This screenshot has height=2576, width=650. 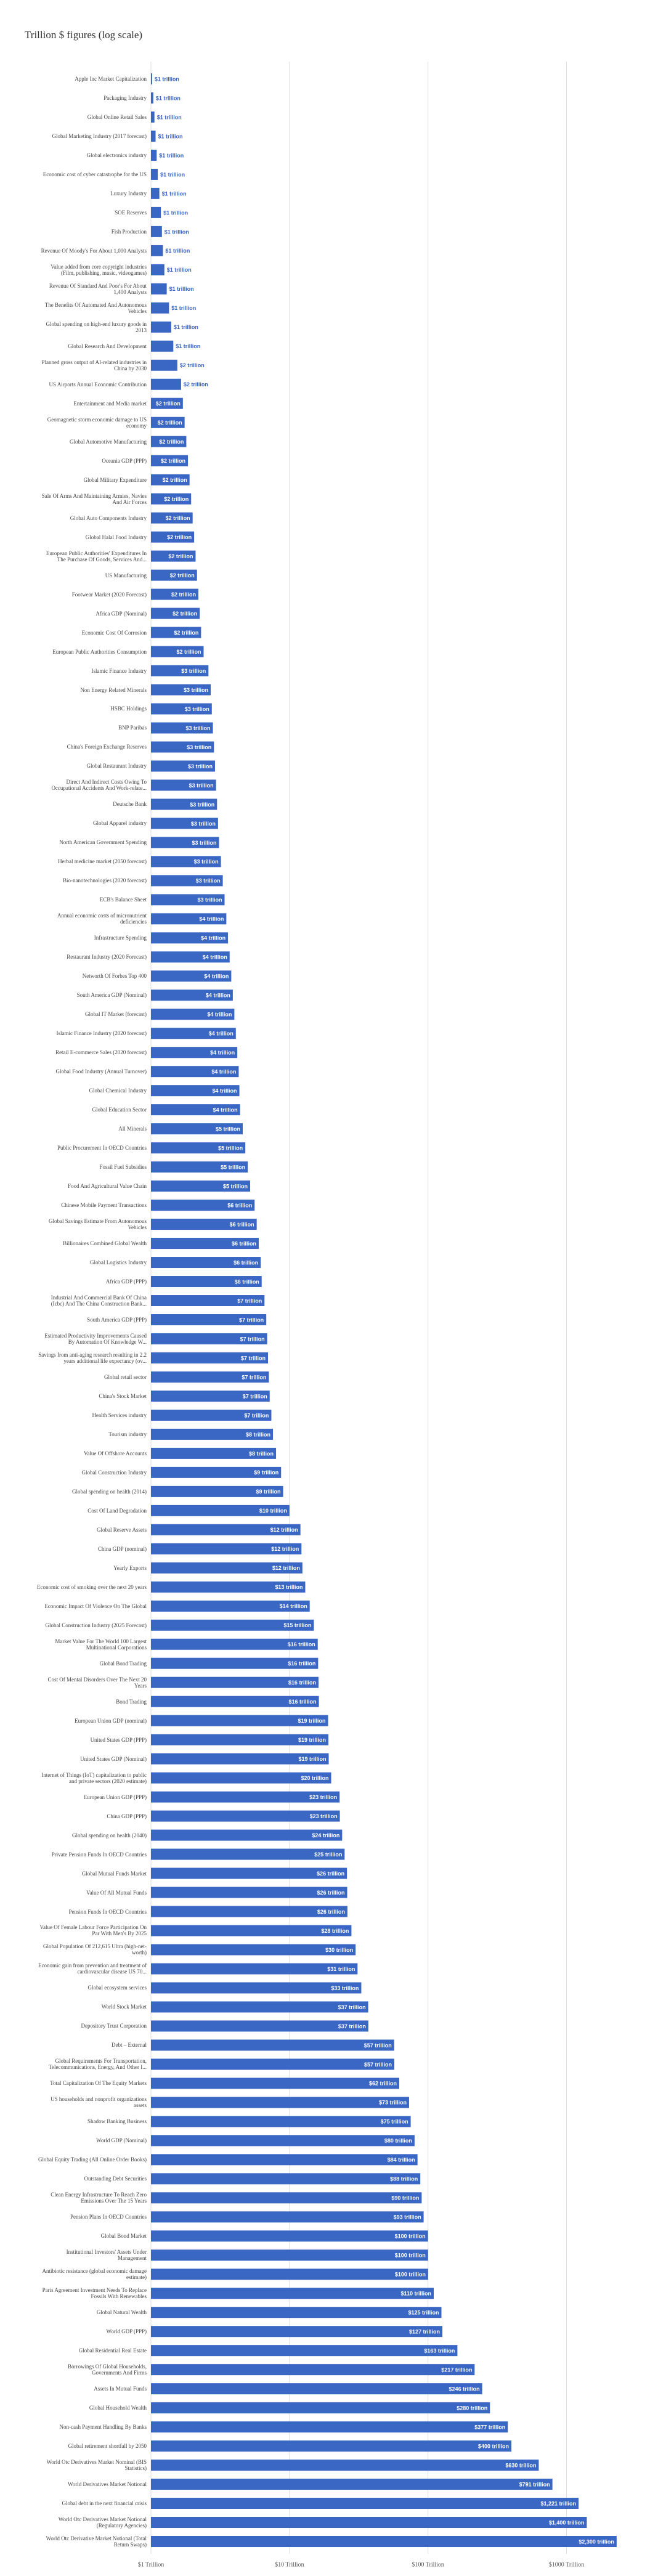 I want to click on y-tick-label: Global debt in the next financial crisis, so click(x=104, y=2503).